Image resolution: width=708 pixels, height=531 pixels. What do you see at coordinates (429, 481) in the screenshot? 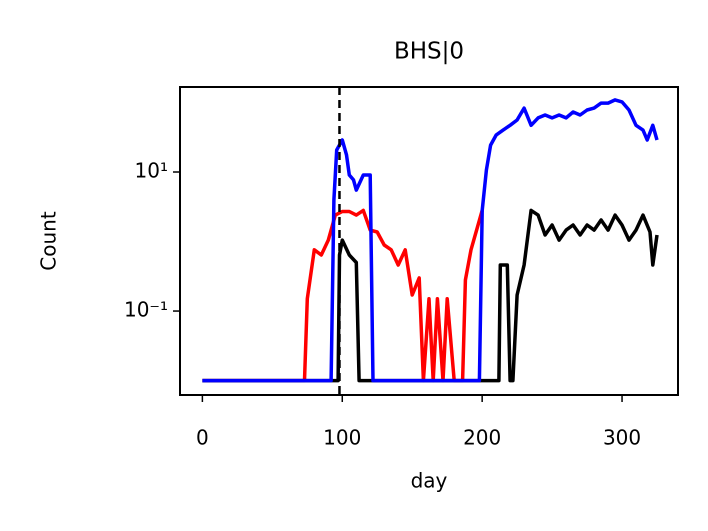
I see `x-axis-label: day` at bounding box center [429, 481].